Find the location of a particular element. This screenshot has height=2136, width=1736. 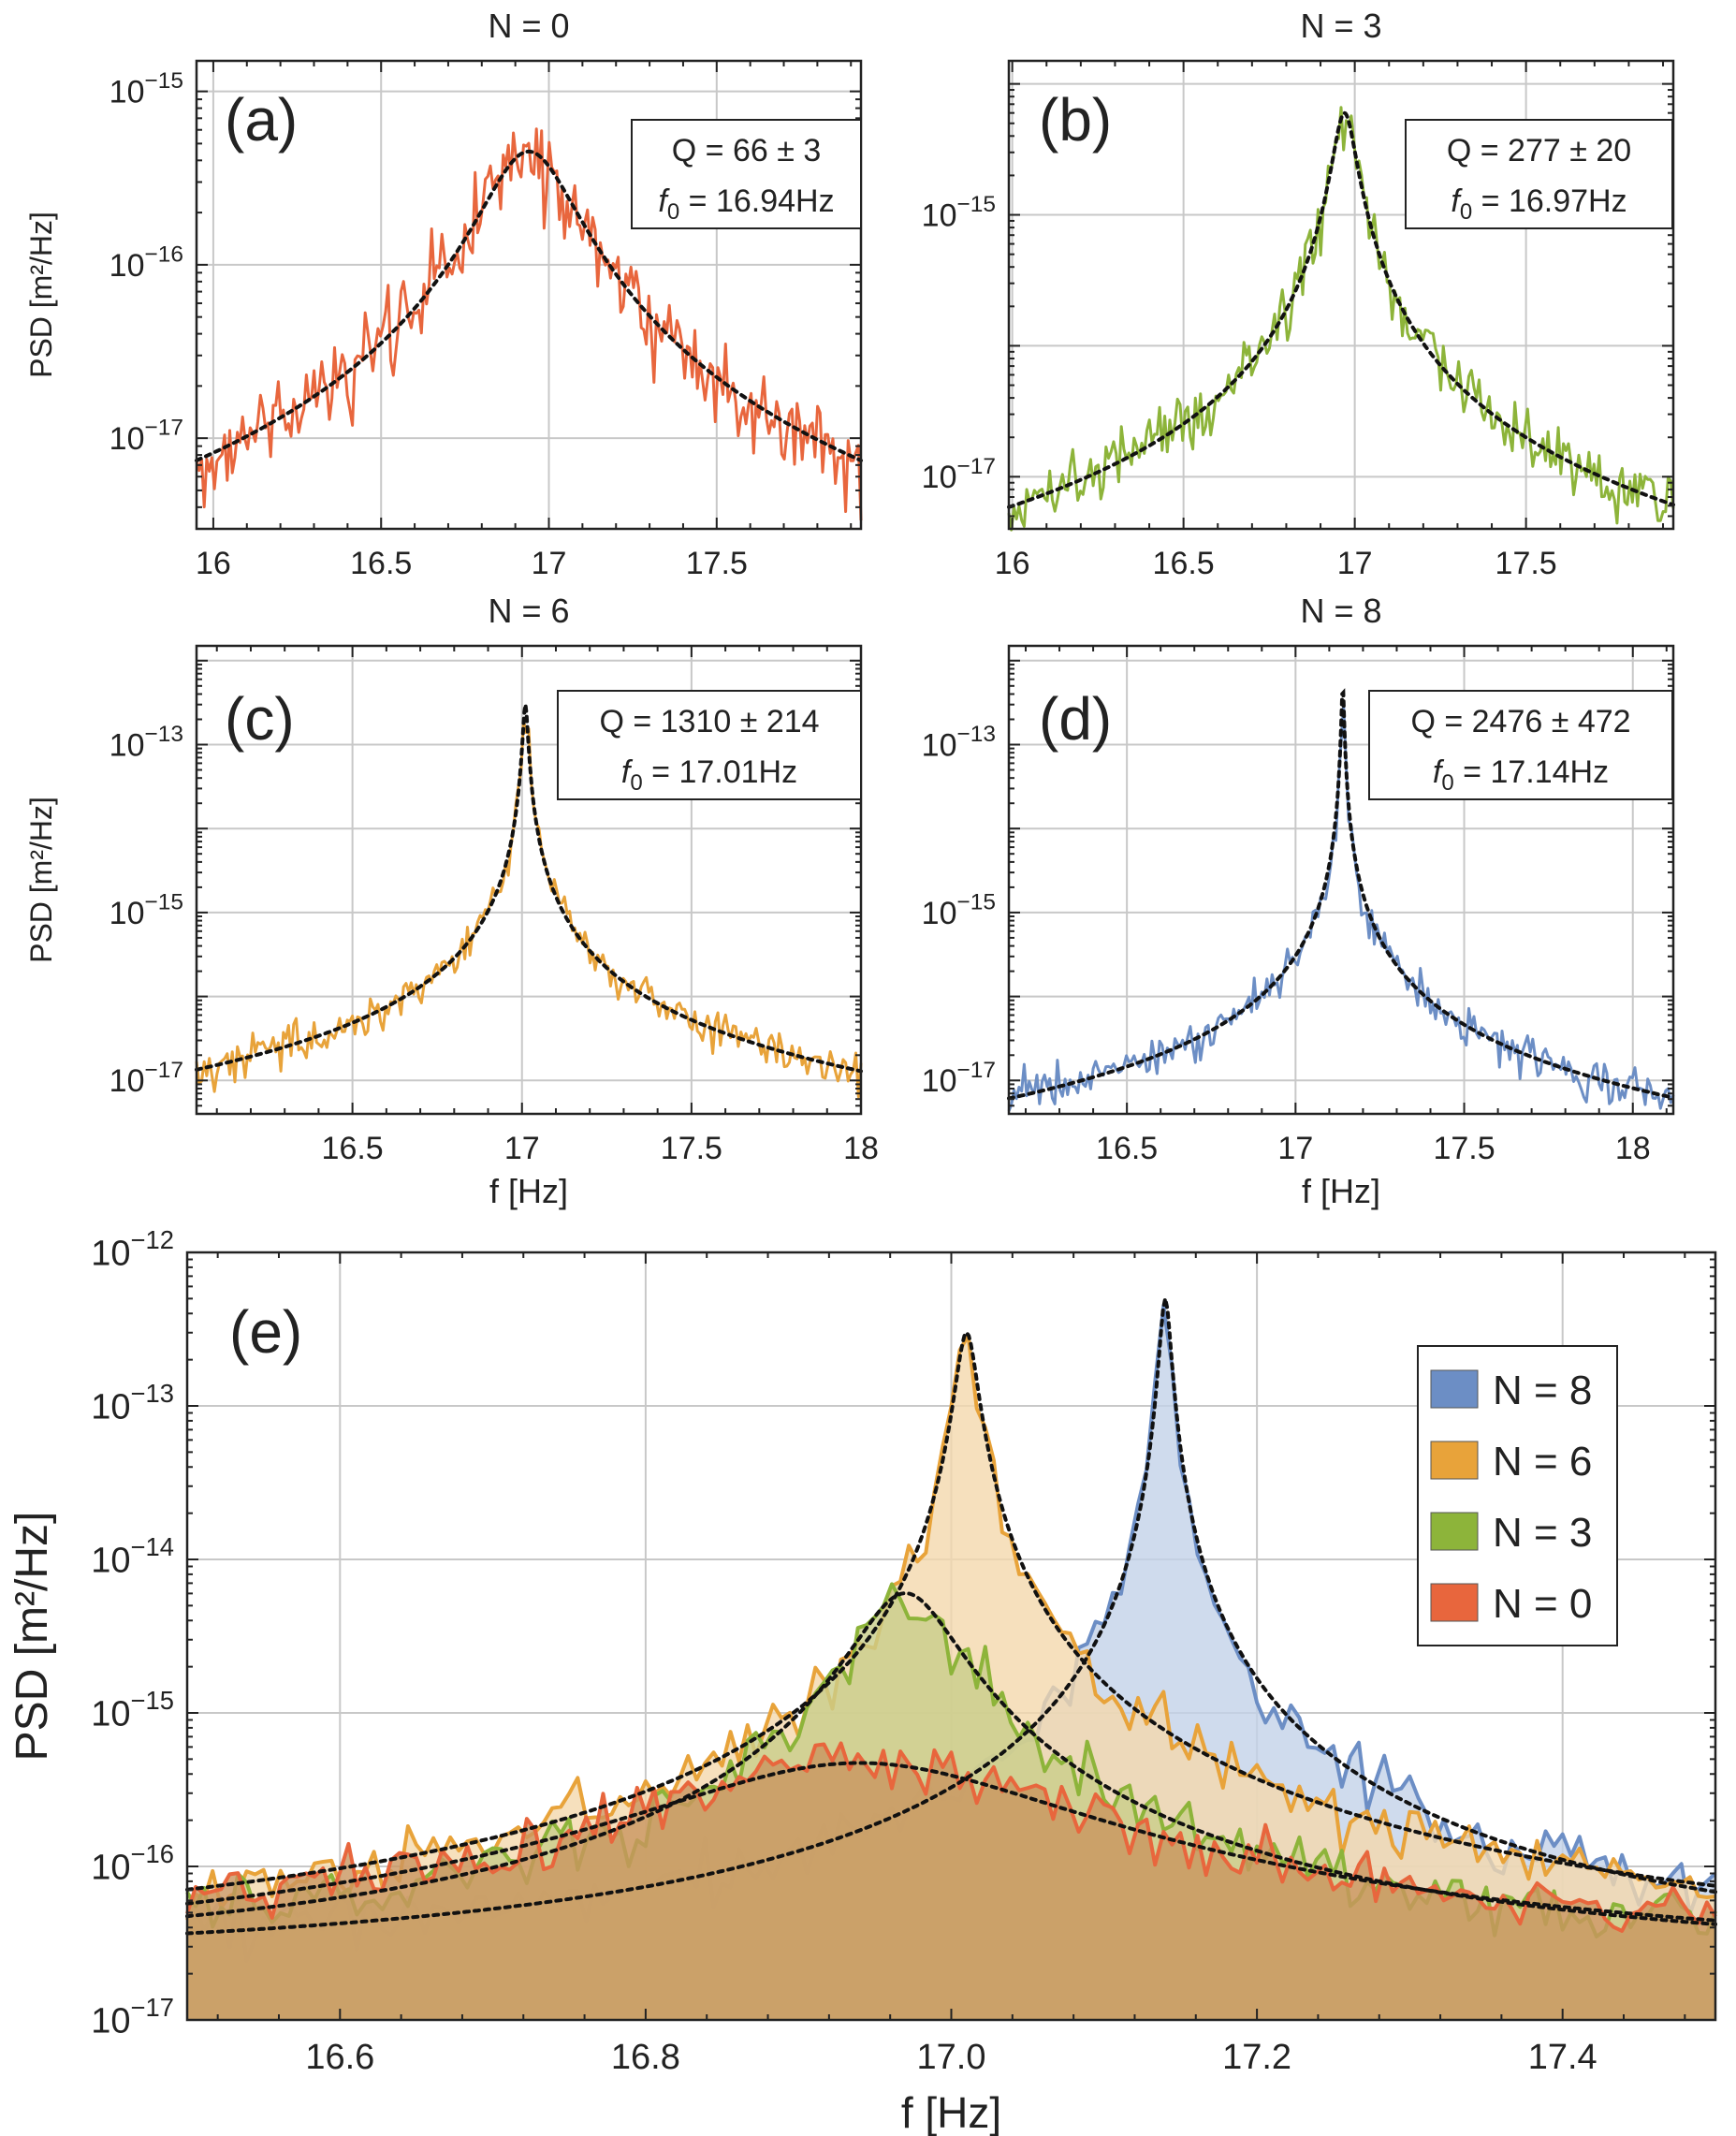

f0-value: = 16.97Hz is located at coordinates (1549, 201).